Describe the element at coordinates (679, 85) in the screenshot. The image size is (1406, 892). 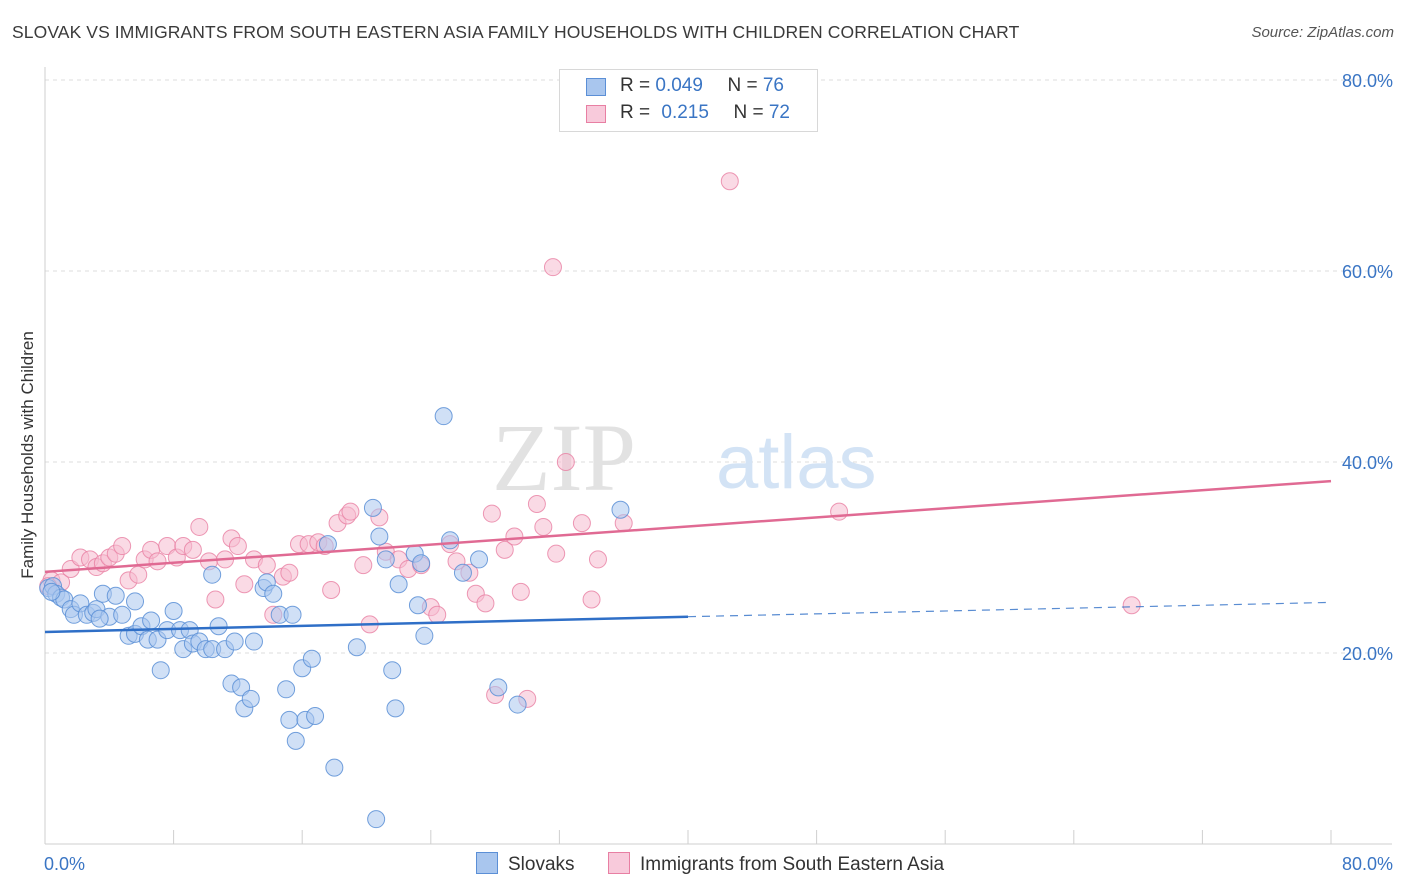
I see `legend-r-value: 0.049` at that location.